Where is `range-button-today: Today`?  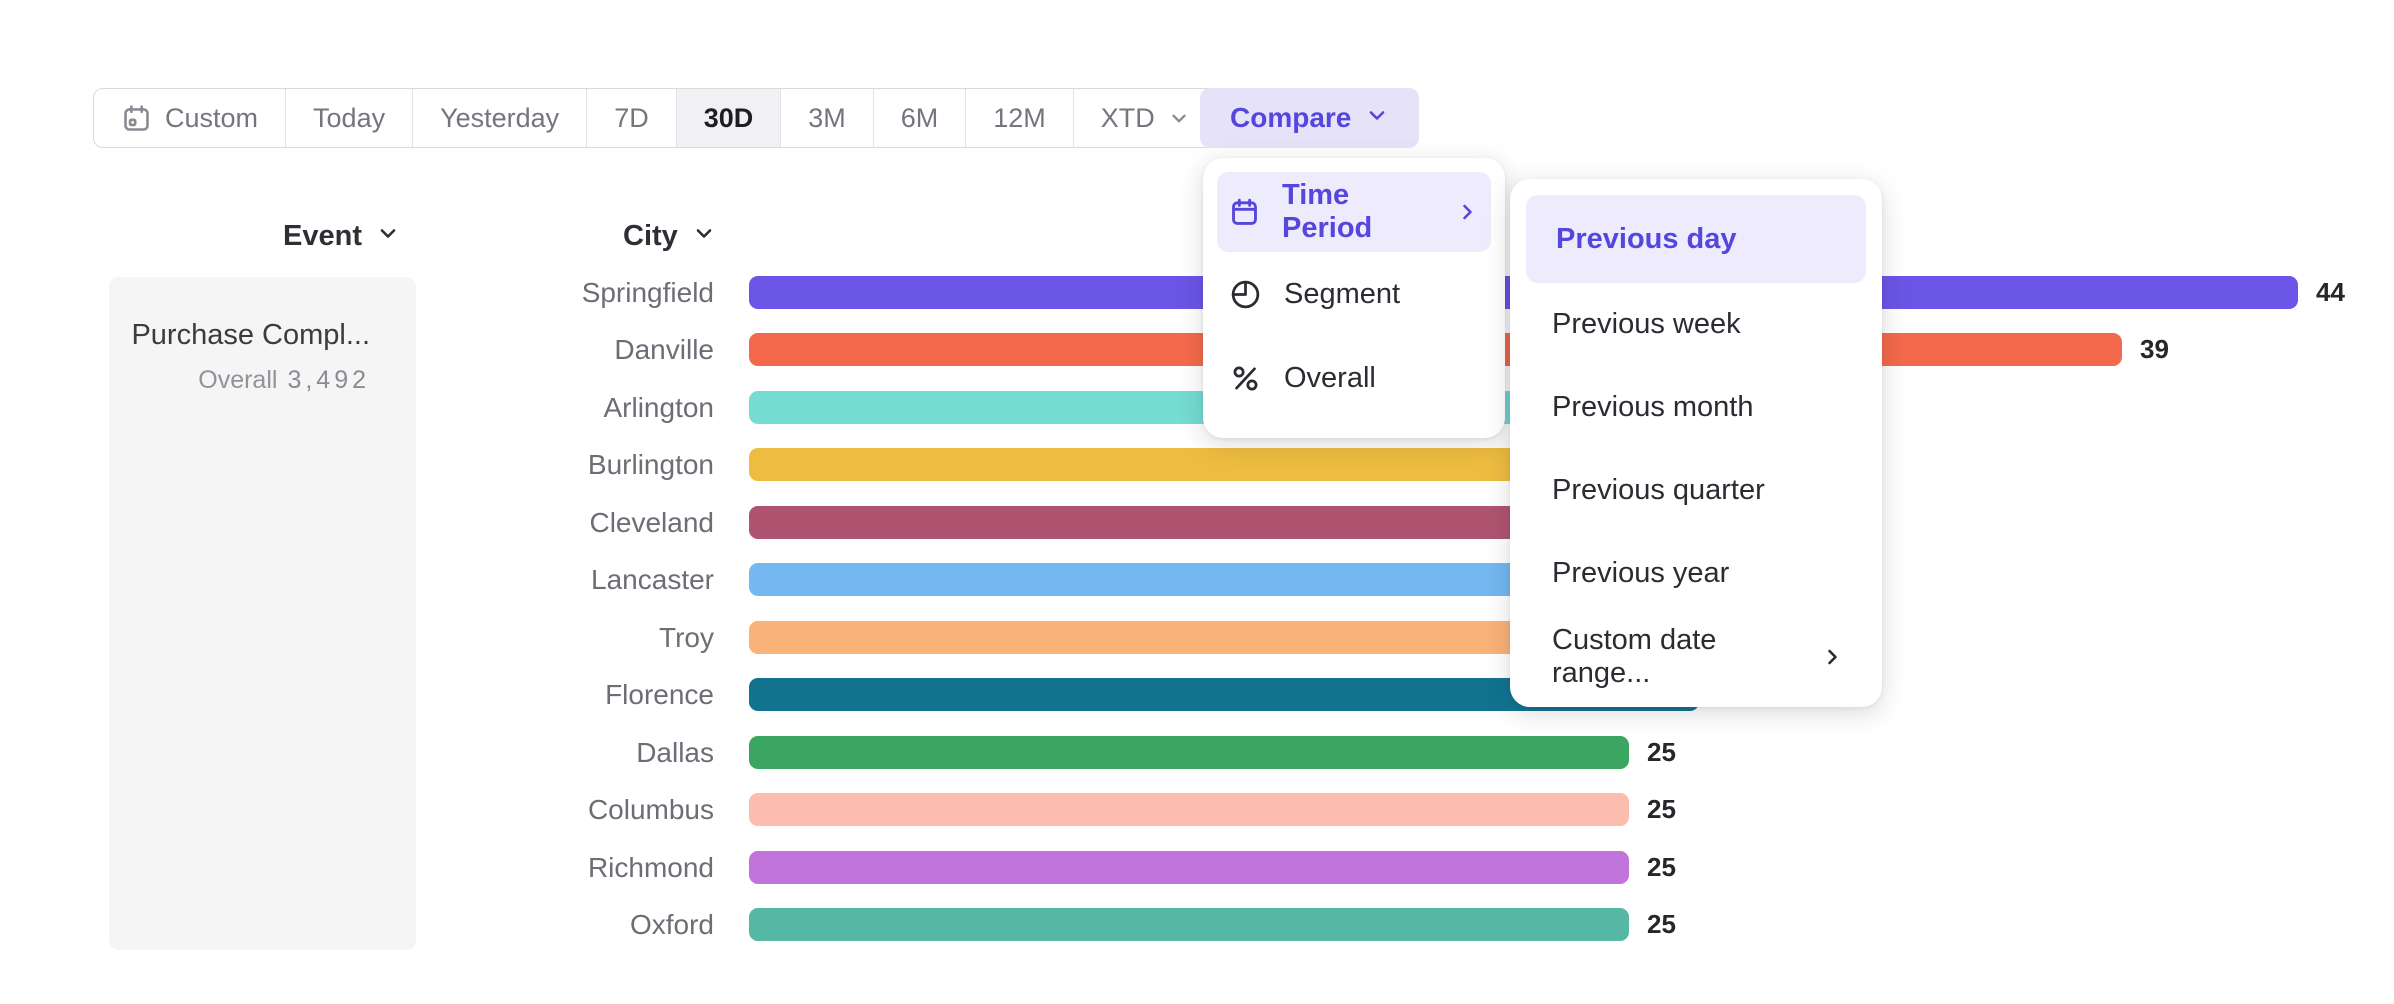 range-button-today: Today is located at coordinates (349, 118).